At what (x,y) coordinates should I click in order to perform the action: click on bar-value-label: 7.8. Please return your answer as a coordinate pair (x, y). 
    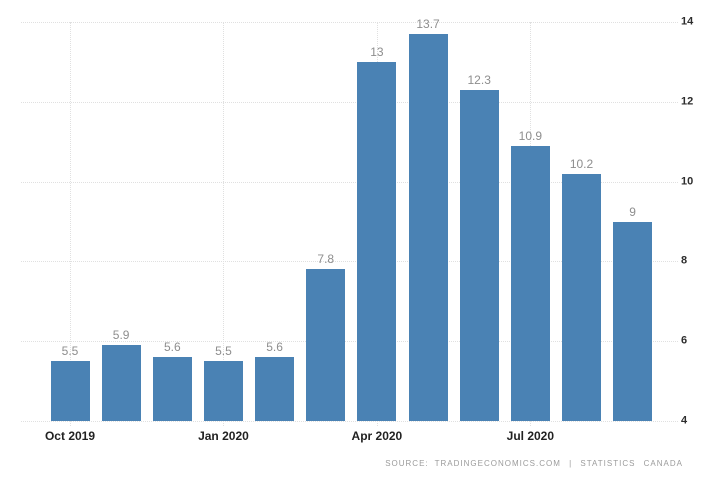
    Looking at the image, I should click on (326, 259).